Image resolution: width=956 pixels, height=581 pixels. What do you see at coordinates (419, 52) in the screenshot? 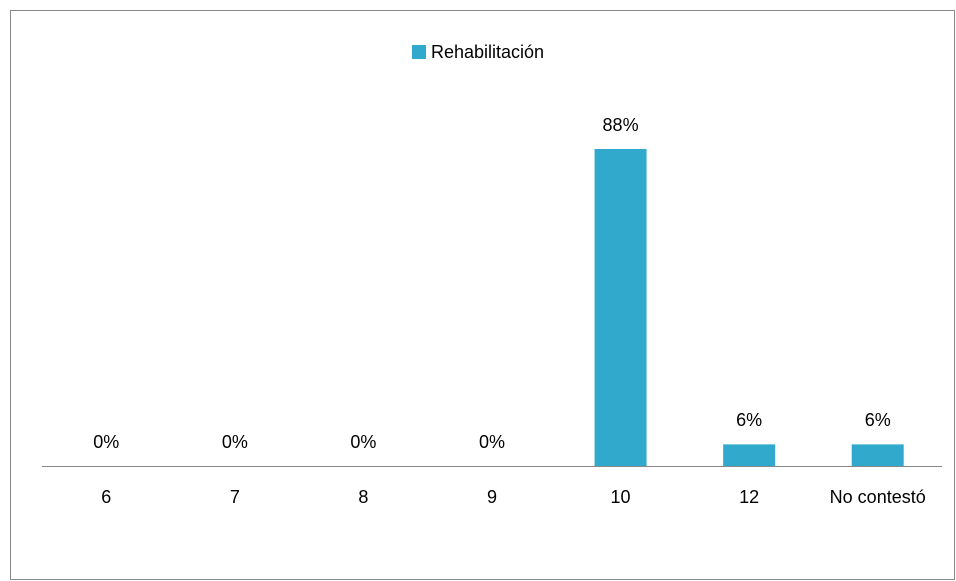
I see `legend-swatch` at bounding box center [419, 52].